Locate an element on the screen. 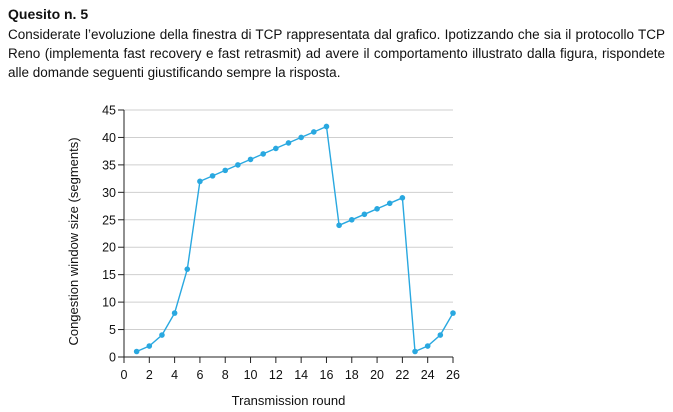 The height and width of the screenshot is (412, 673). x-tick-label: 22 is located at coordinates (402, 375).